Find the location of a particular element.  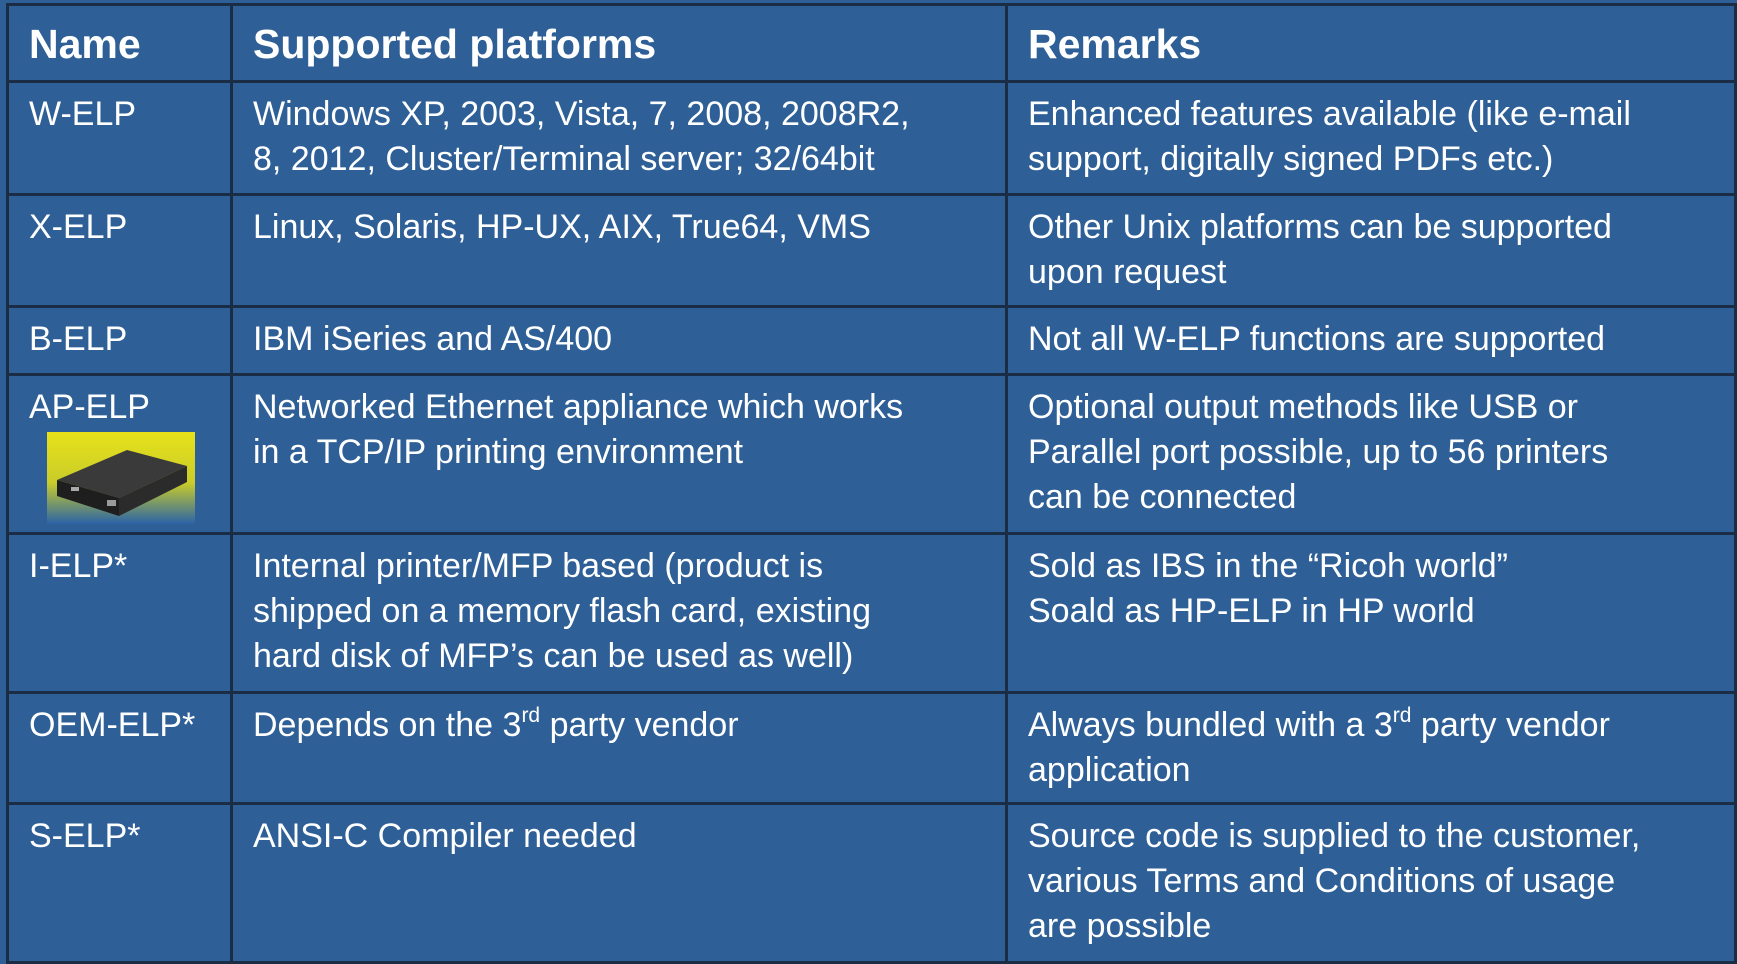

text-part: Always bundled with a 3 is located at coordinates (1210, 725).